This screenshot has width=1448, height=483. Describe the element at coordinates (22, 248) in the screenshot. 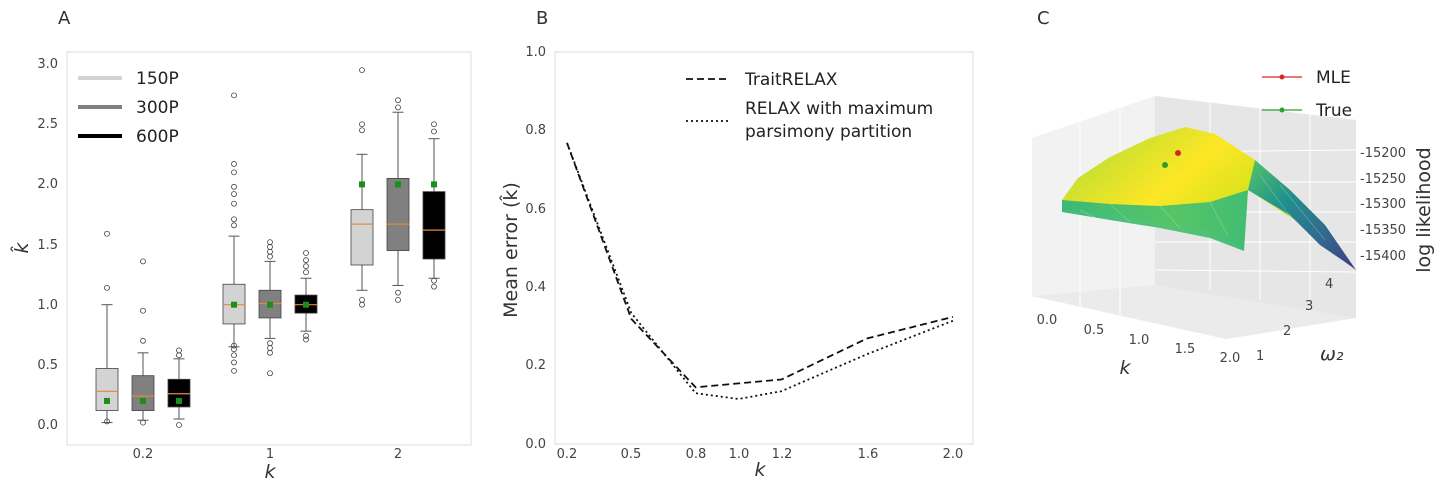

I see `a-ylabel: k̂` at that location.